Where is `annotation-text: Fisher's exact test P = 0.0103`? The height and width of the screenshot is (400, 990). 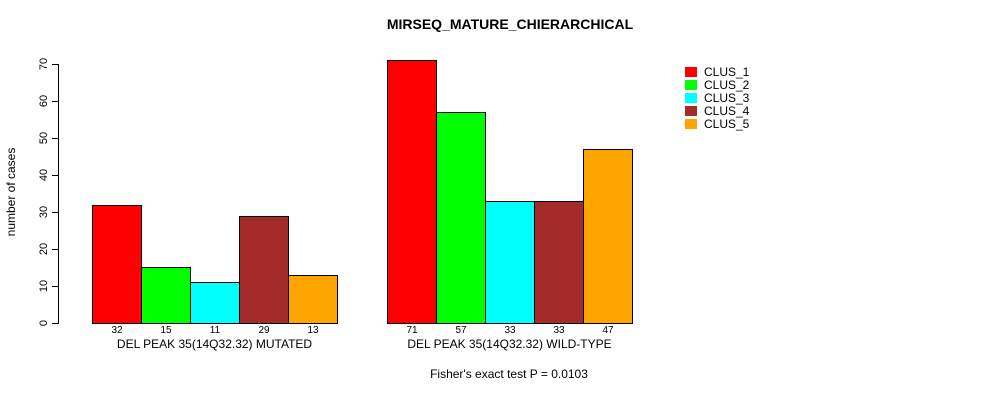 annotation-text: Fisher's exact test P = 0.0103 is located at coordinates (509, 374).